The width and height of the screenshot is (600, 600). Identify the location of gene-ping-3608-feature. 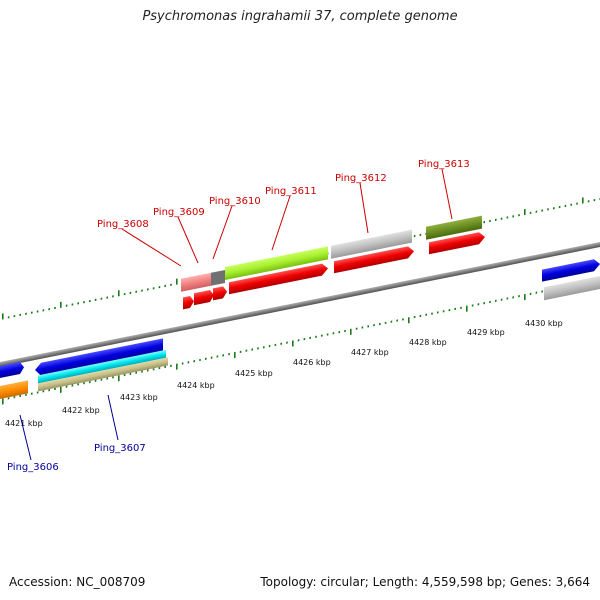
(196, 282).